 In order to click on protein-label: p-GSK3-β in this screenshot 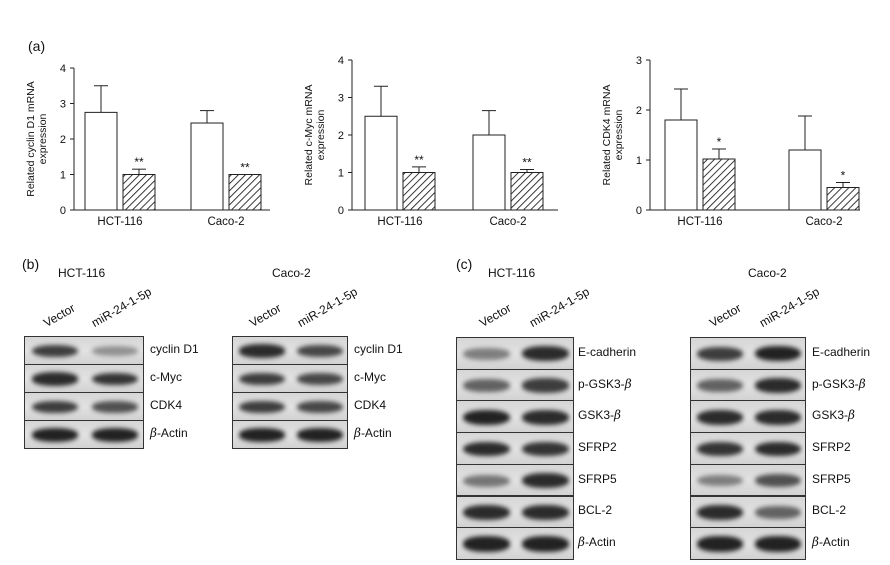, I will do `click(839, 384)`.